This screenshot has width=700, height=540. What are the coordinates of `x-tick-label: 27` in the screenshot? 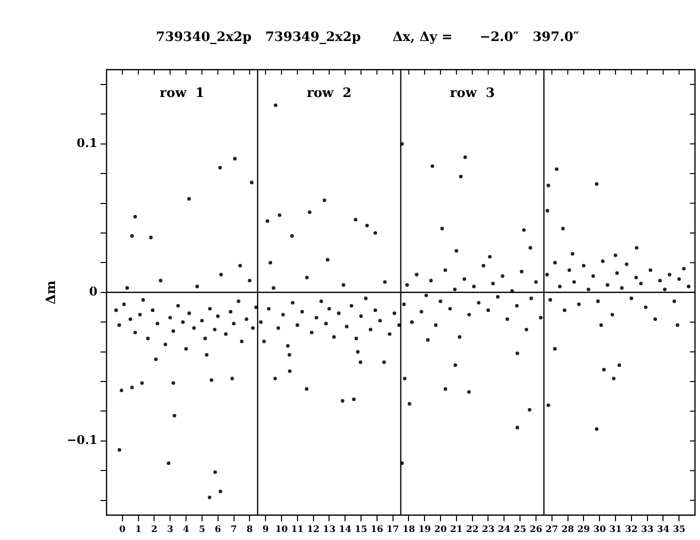 It's located at (552, 529).